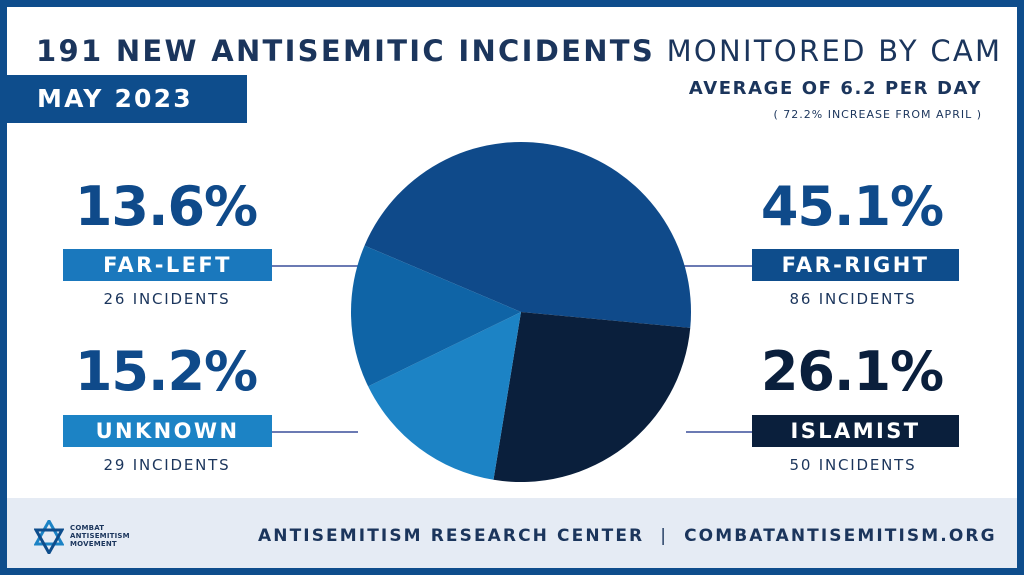 The height and width of the screenshot is (575, 1024). I want to click on star-of-david-icon, so click(49, 537).